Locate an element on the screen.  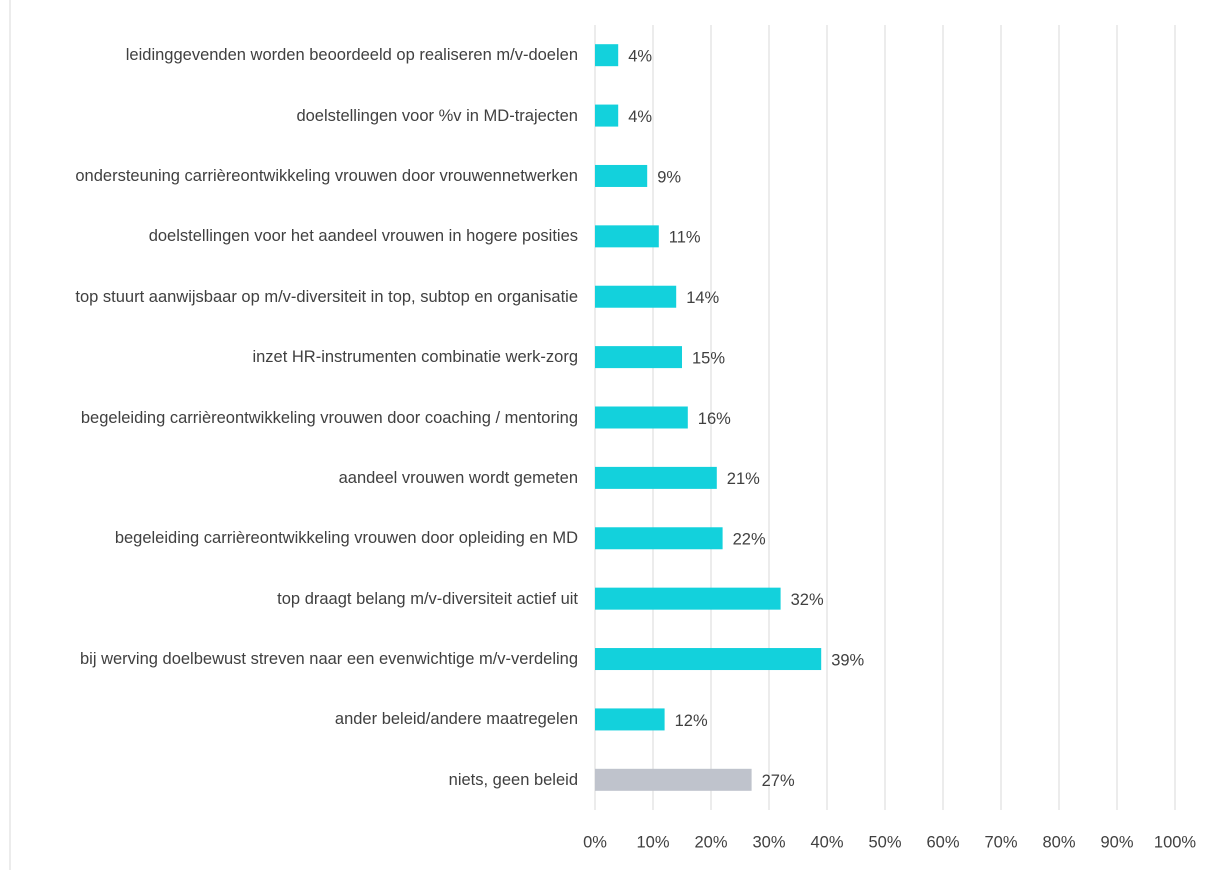
x-tick-label: 90% is located at coordinates (1116, 842).